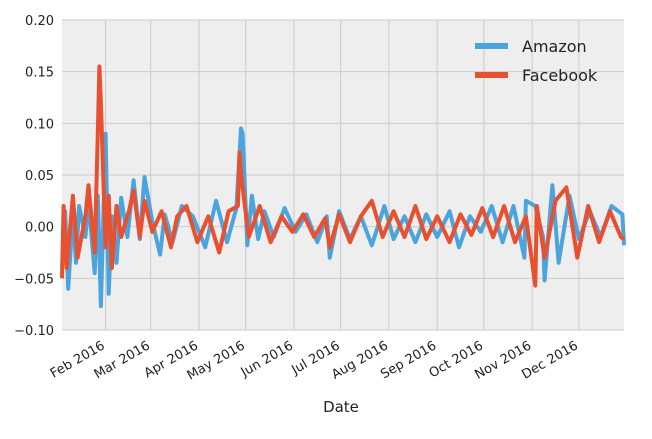 The height and width of the screenshot is (439, 652). I want to click on y-tick-label: 0.00, so click(39, 228).